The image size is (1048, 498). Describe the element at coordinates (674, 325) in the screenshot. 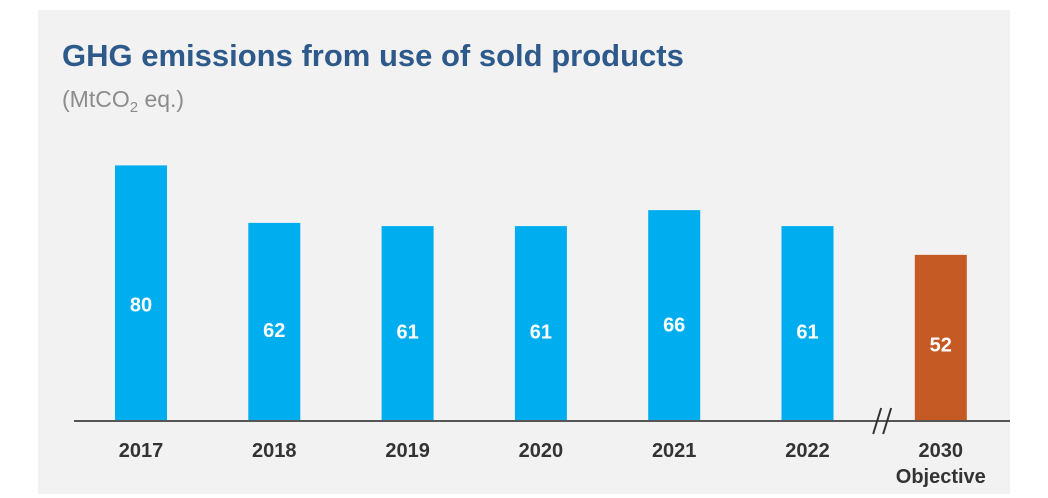

I see `value-label-2021: 66` at that location.